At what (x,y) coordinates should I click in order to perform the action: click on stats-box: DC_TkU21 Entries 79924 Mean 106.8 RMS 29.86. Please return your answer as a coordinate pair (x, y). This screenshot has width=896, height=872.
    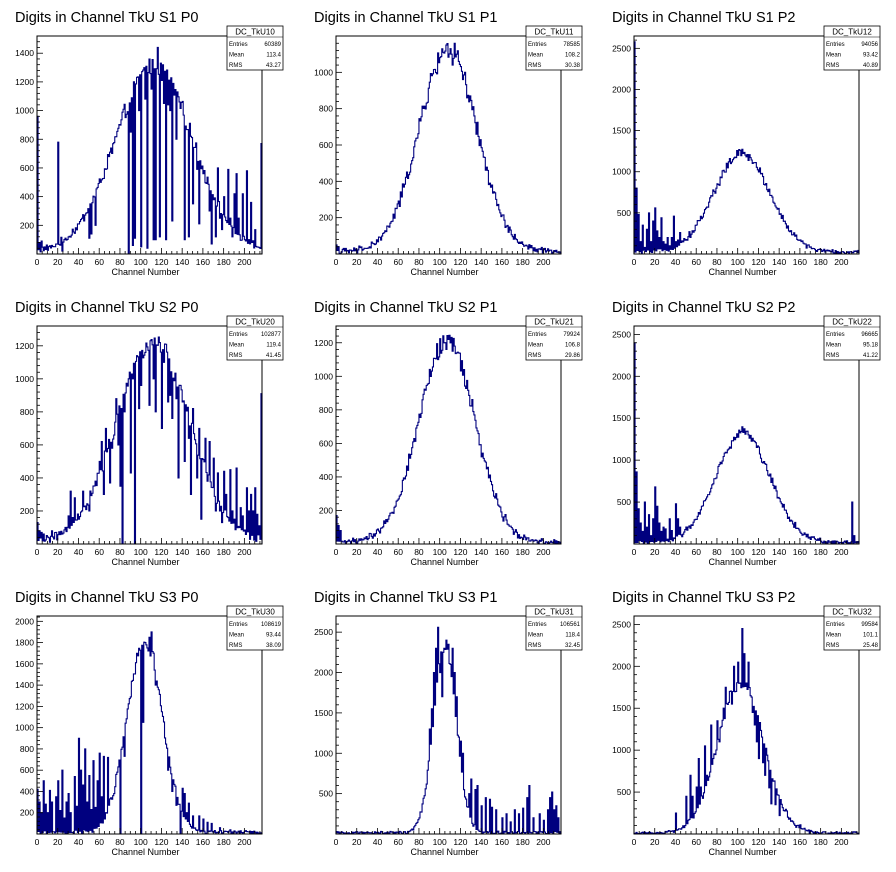
    Looking at the image, I should click on (554, 338).